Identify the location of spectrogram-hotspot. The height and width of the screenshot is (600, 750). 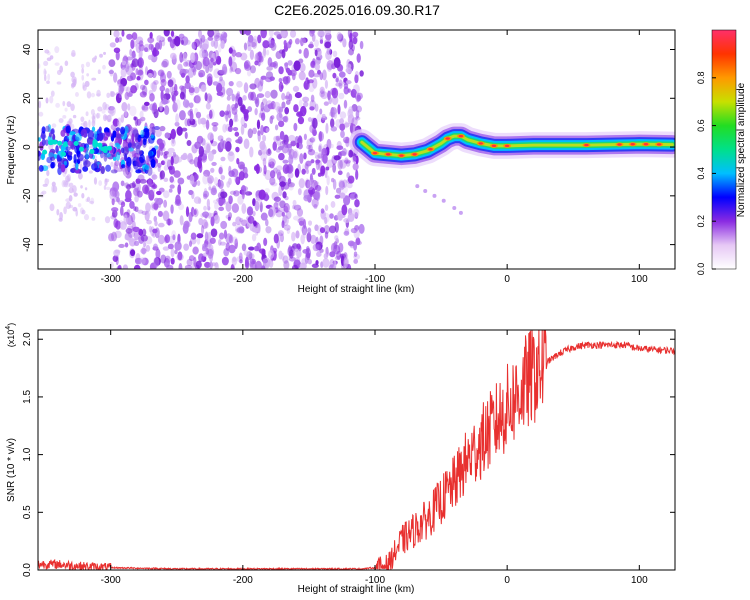
(447, 138).